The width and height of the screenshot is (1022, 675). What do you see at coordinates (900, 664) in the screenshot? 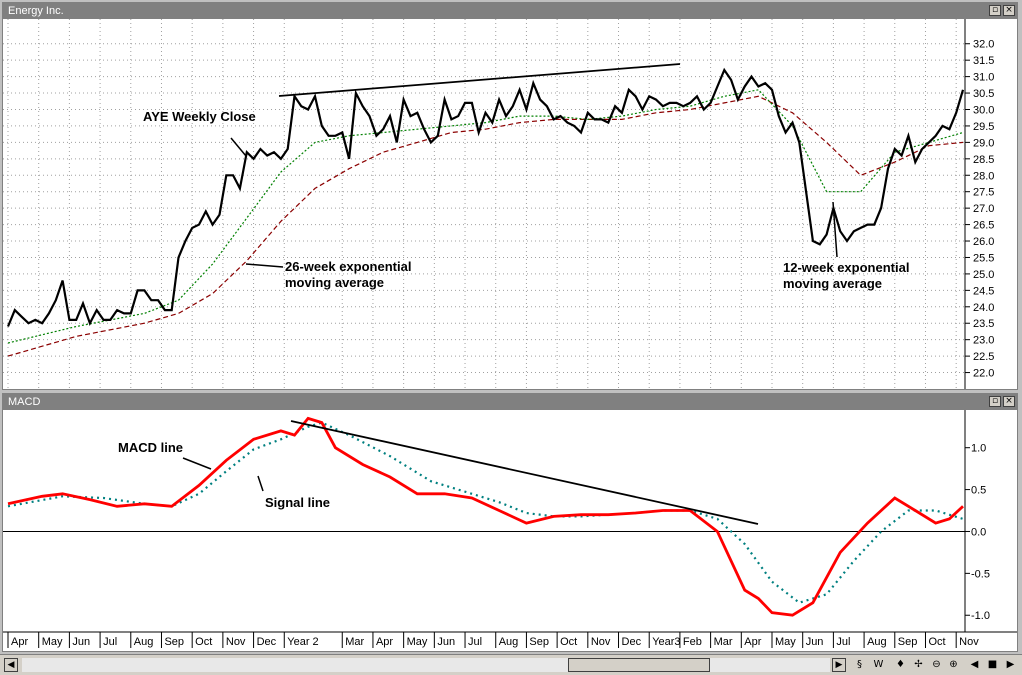
I see `move-icon: ♦` at bounding box center [900, 664].